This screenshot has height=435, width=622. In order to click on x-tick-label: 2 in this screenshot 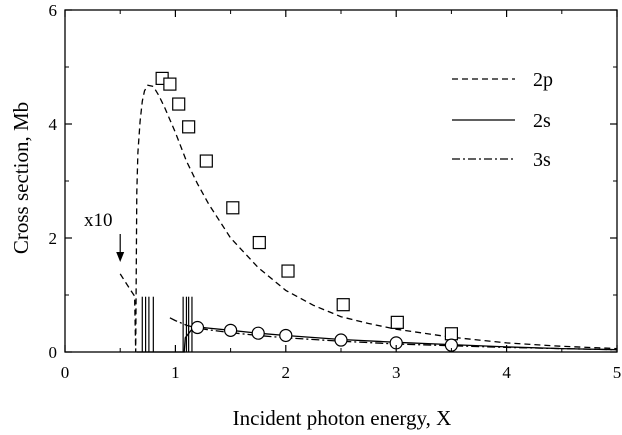, I will do `click(286, 372)`.